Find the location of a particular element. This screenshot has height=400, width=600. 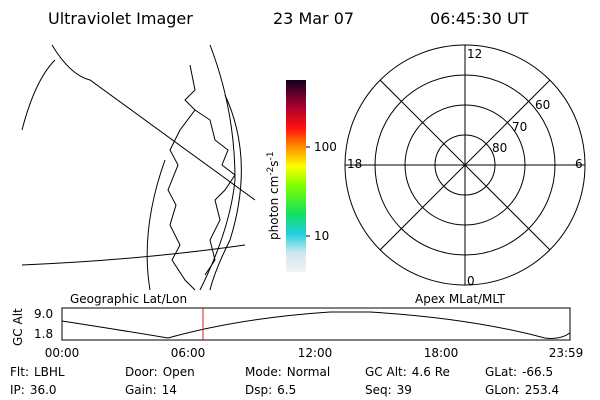

lat-label: 70 is located at coordinates (519, 127).